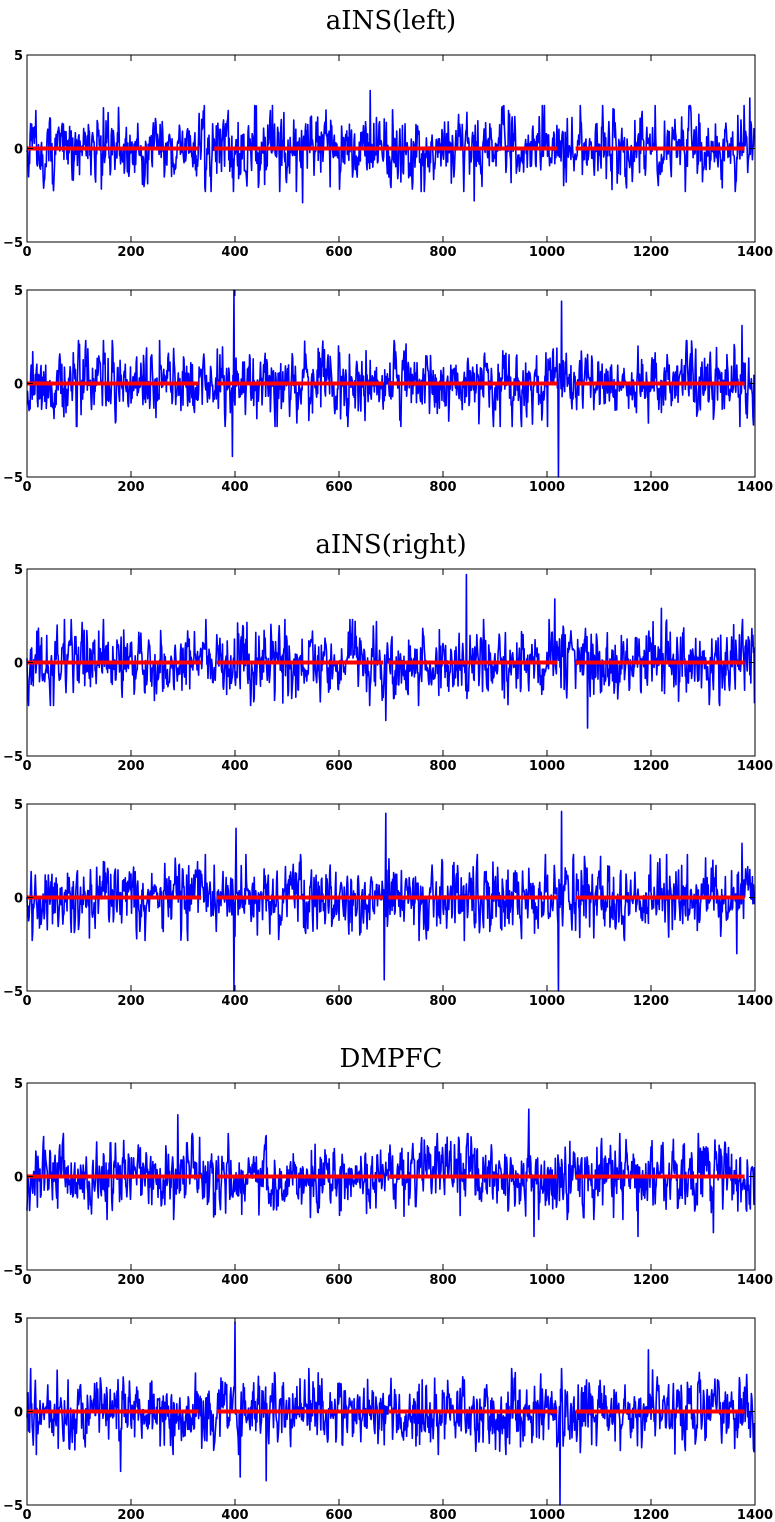 Image resolution: width=775 pixels, height=1522 pixels. What do you see at coordinates (391, 1059) in the screenshot?
I see `chart-title: DMPFC` at bounding box center [391, 1059].